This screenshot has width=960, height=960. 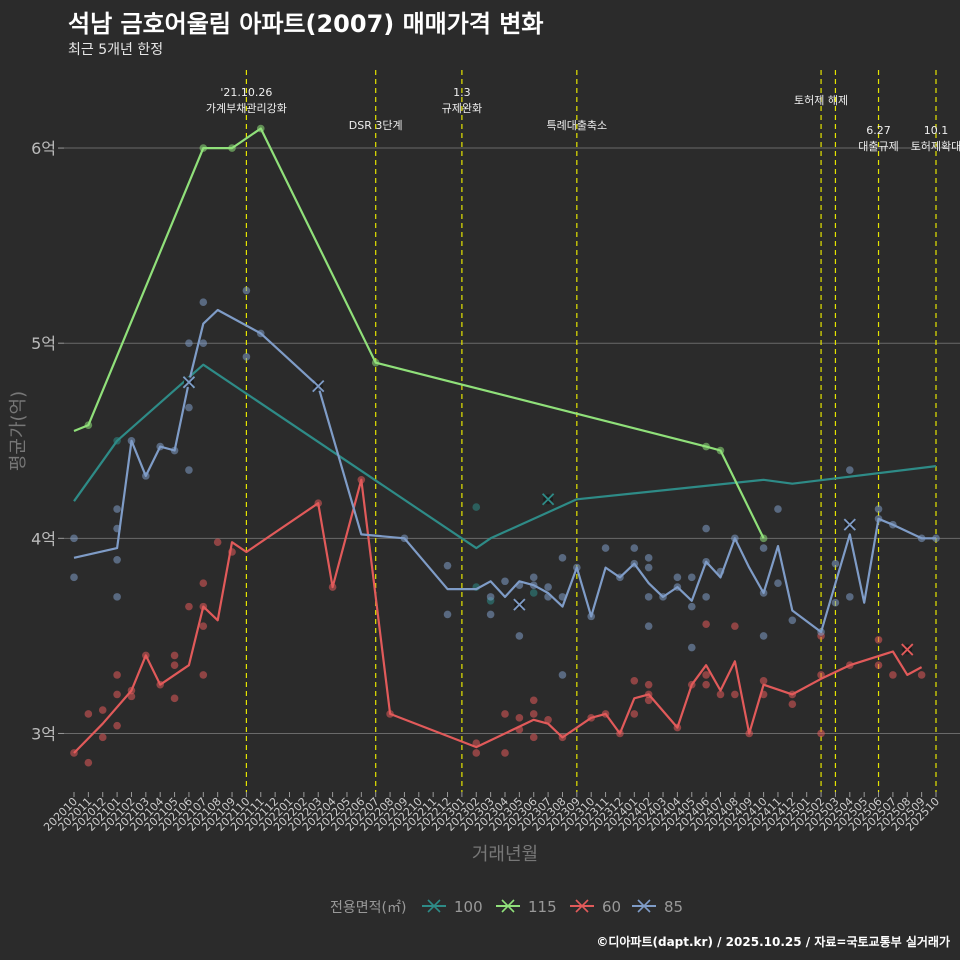 What do you see at coordinates (935, 146) in the screenshot?
I see `event-annotation: 토허제확대` at bounding box center [935, 146].